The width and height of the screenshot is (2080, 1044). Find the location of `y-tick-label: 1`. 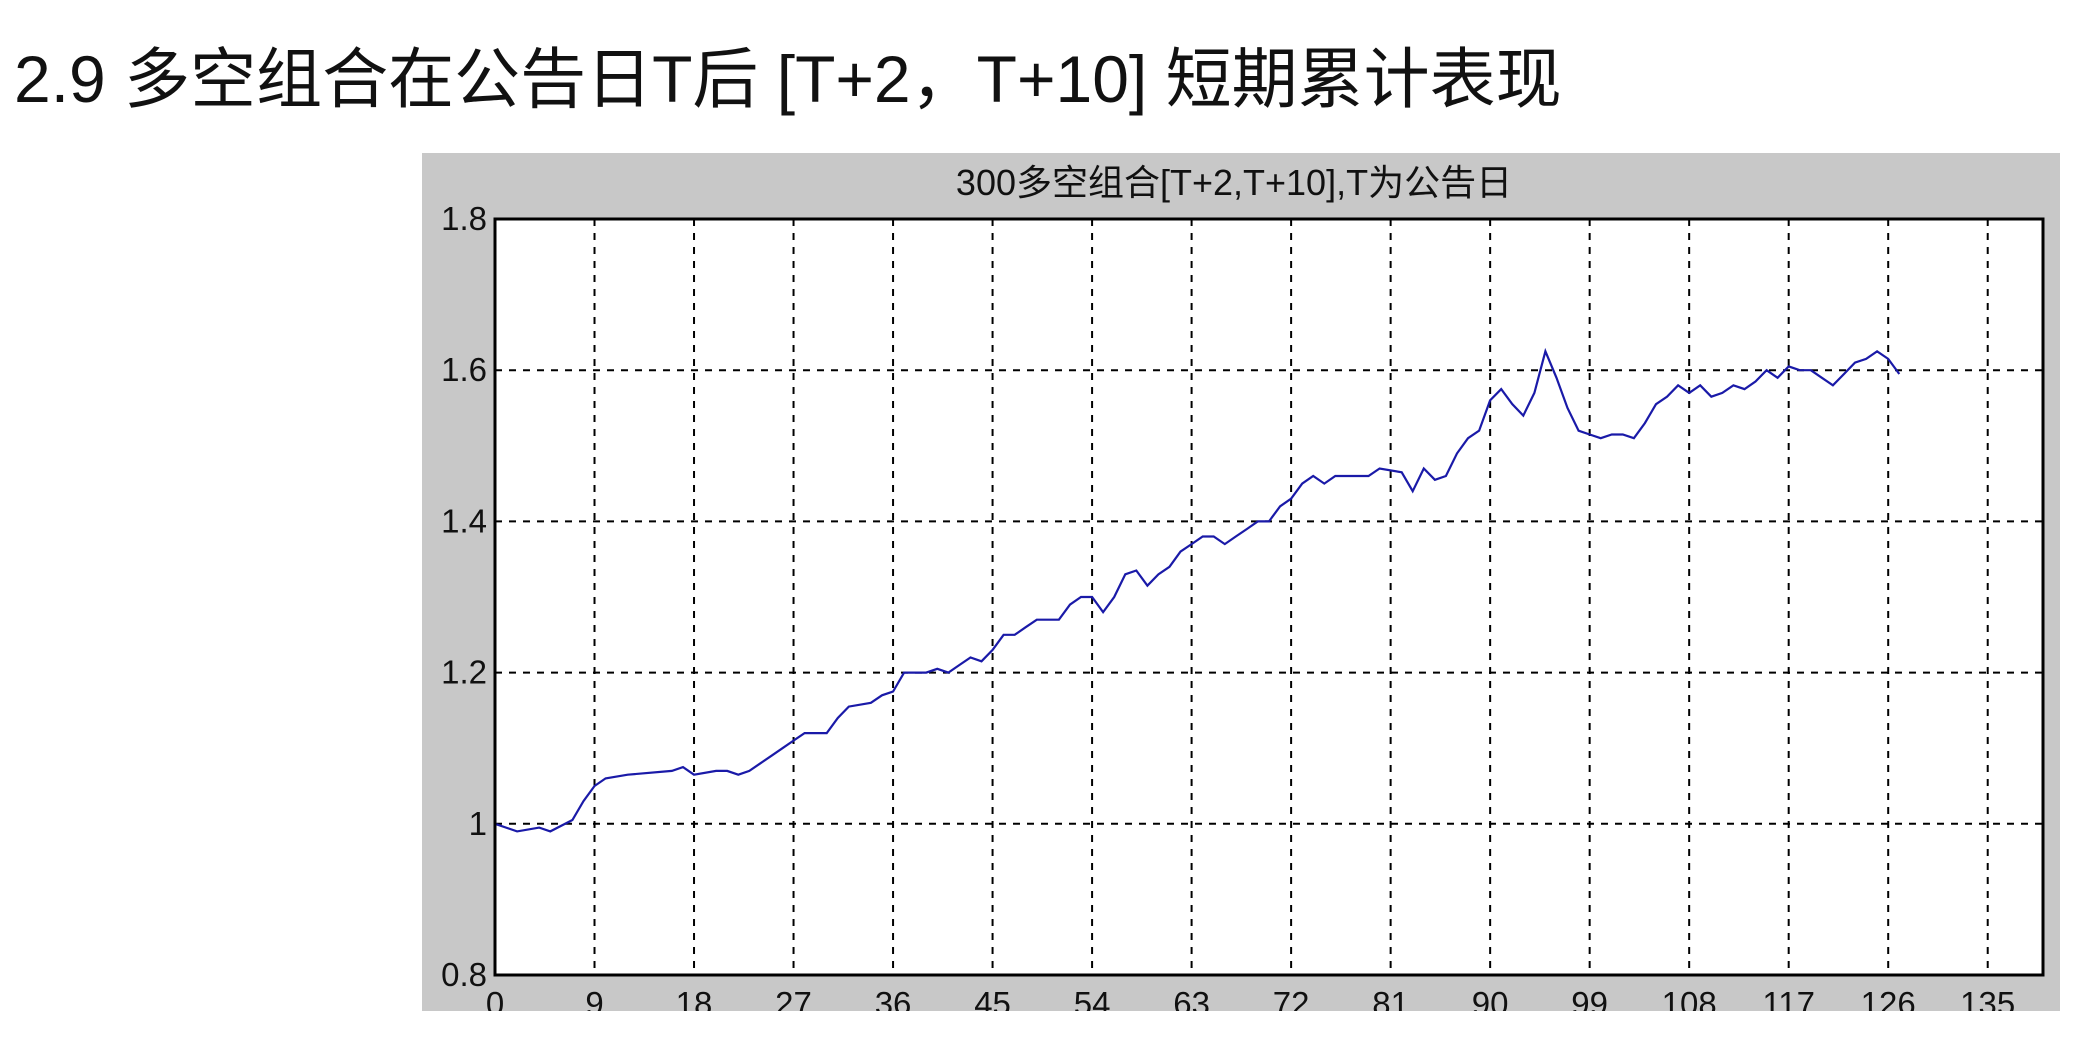

y-tick-label: 1 is located at coordinates (478, 823).